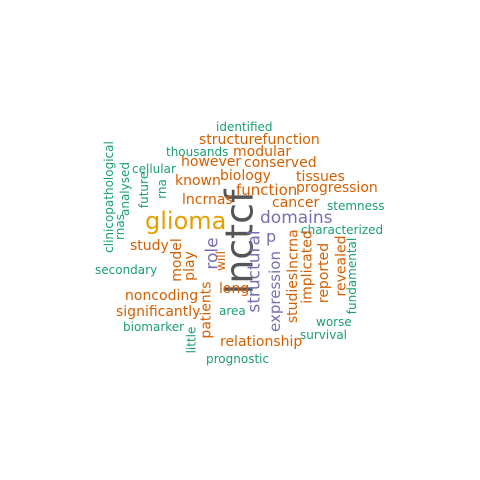 The width and height of the screenshot is (480, 480). Describe the element at coordinates (234, 289) in the screenshot. I see `word-long: long` at that location.